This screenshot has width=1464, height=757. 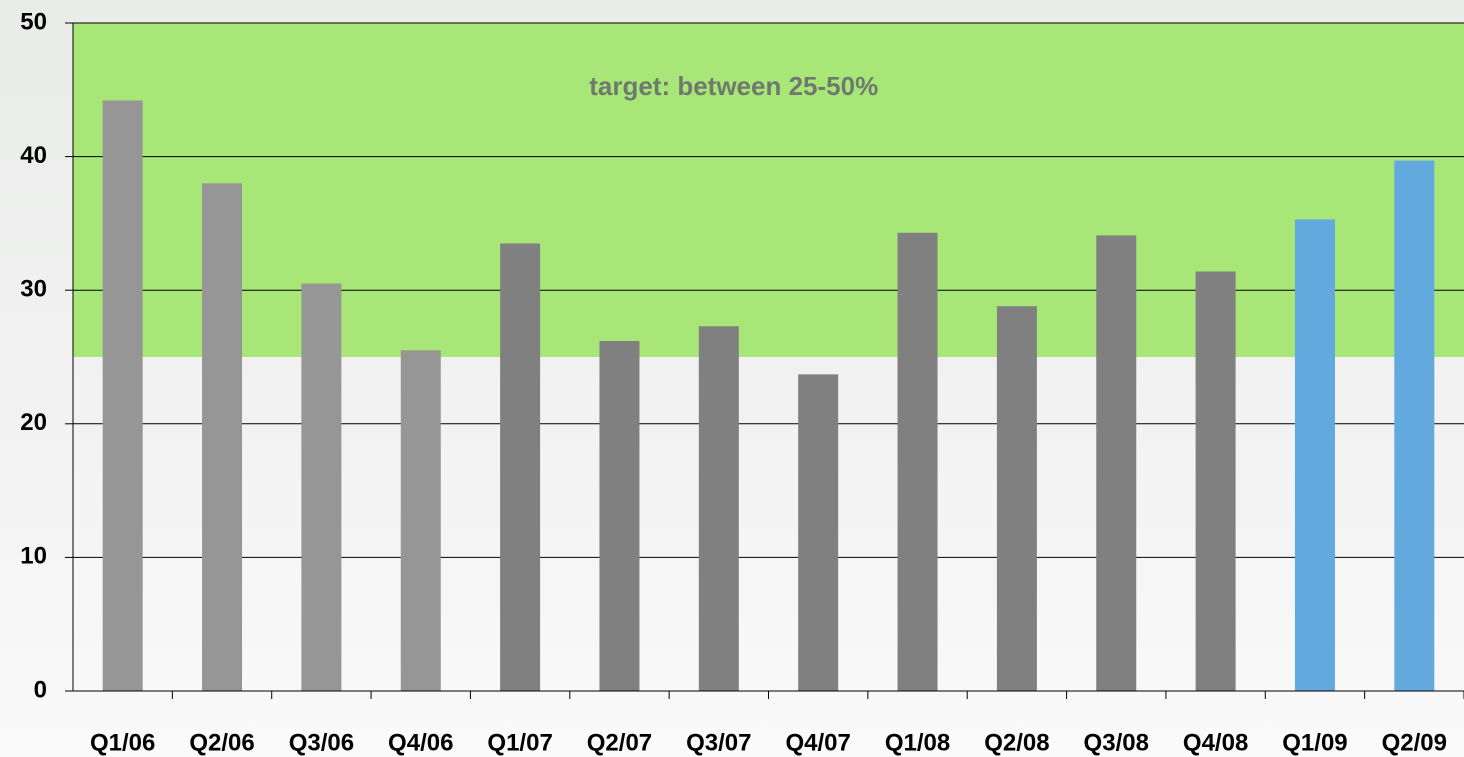 I want to click on x-tick-label: Q1/07, so click(x=519, y=742).